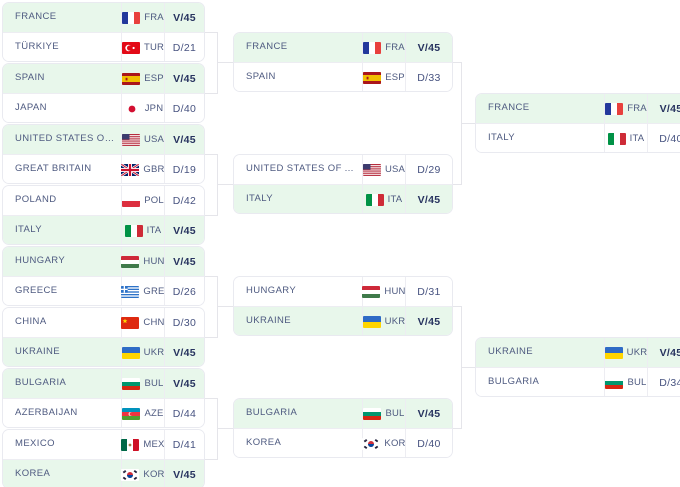 The width and height of the screenshot is (680, 487). Describe the element at coordinates (343, 428) in the screenshot. I see `match-card: BULGARIA BUL V/45 KOREA KOR D/40` at that location.